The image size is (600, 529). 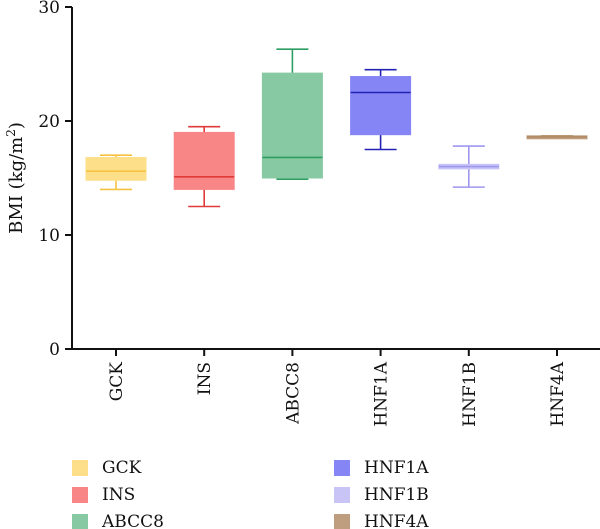 I want to click on y-tick-label: 0, so click(x=54, y=350).